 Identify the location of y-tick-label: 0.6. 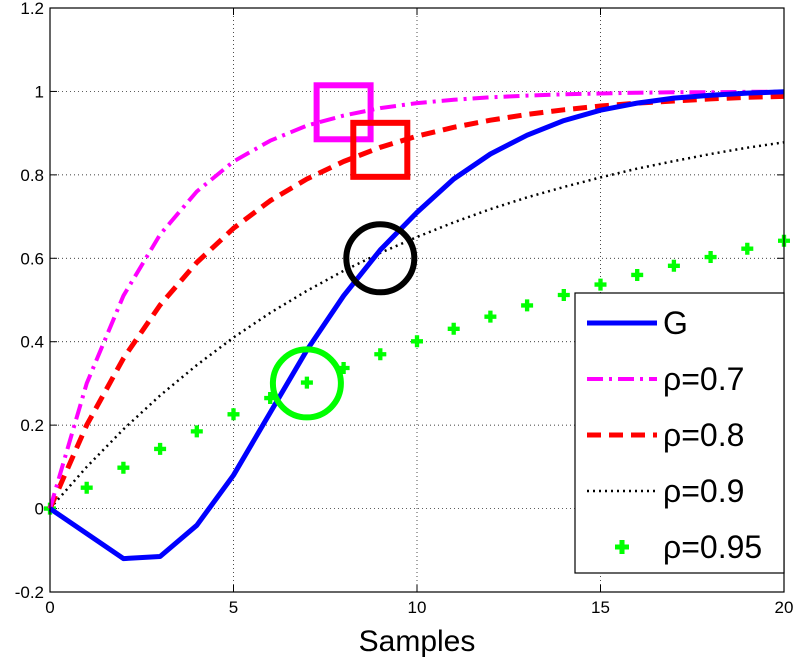
(32, 258).